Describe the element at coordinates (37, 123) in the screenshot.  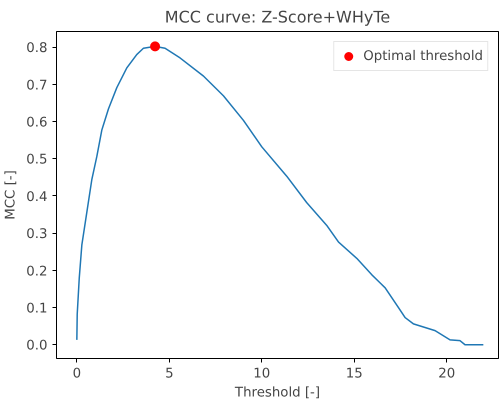
I see `y-tick-label: 0.6` at that location.